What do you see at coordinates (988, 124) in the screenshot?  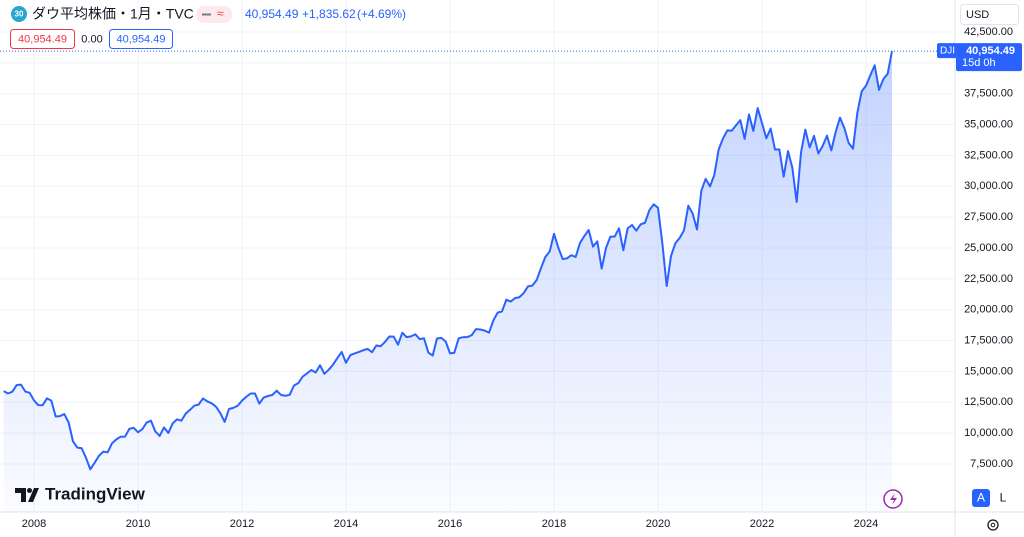 I see `y-tick-label: 35,000.00` at bounding box center [988, 124].